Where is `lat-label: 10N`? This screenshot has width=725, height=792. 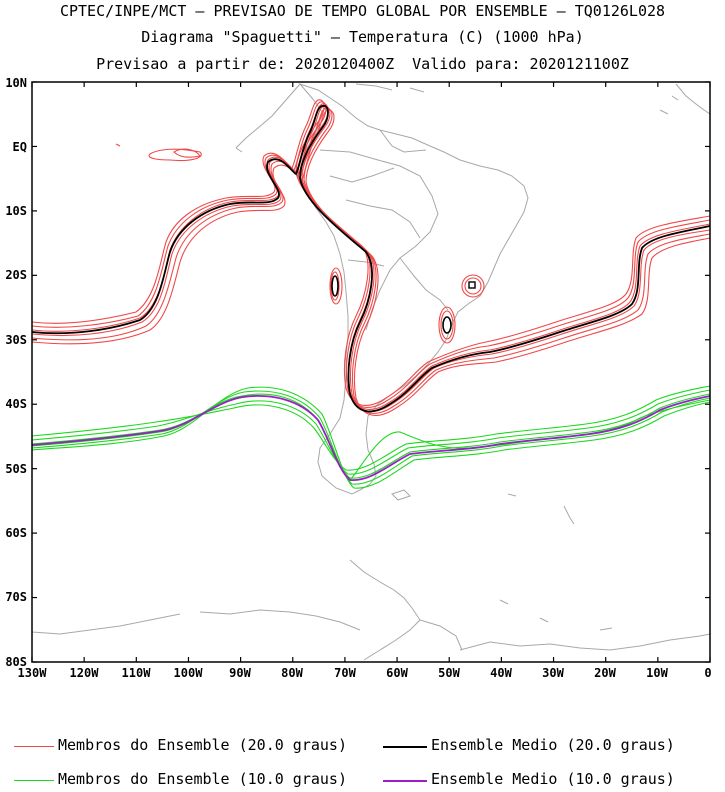
lat-label: 10N is located at coordinates (16, 83).